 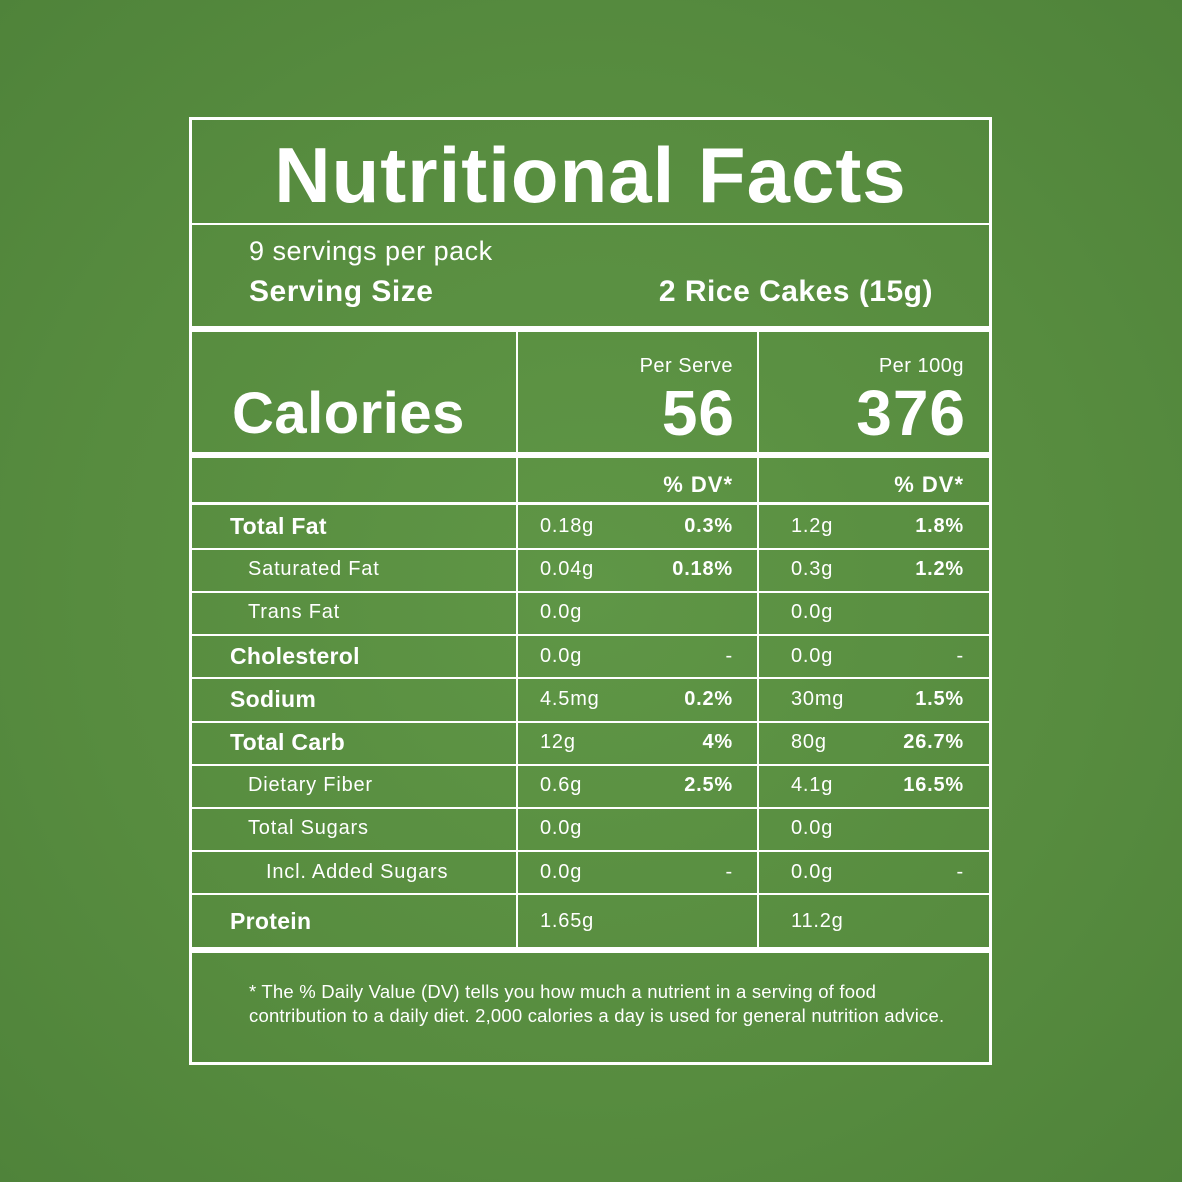 I want to click on per-100g-amount: 1.2g, so click(x=812, y=526).